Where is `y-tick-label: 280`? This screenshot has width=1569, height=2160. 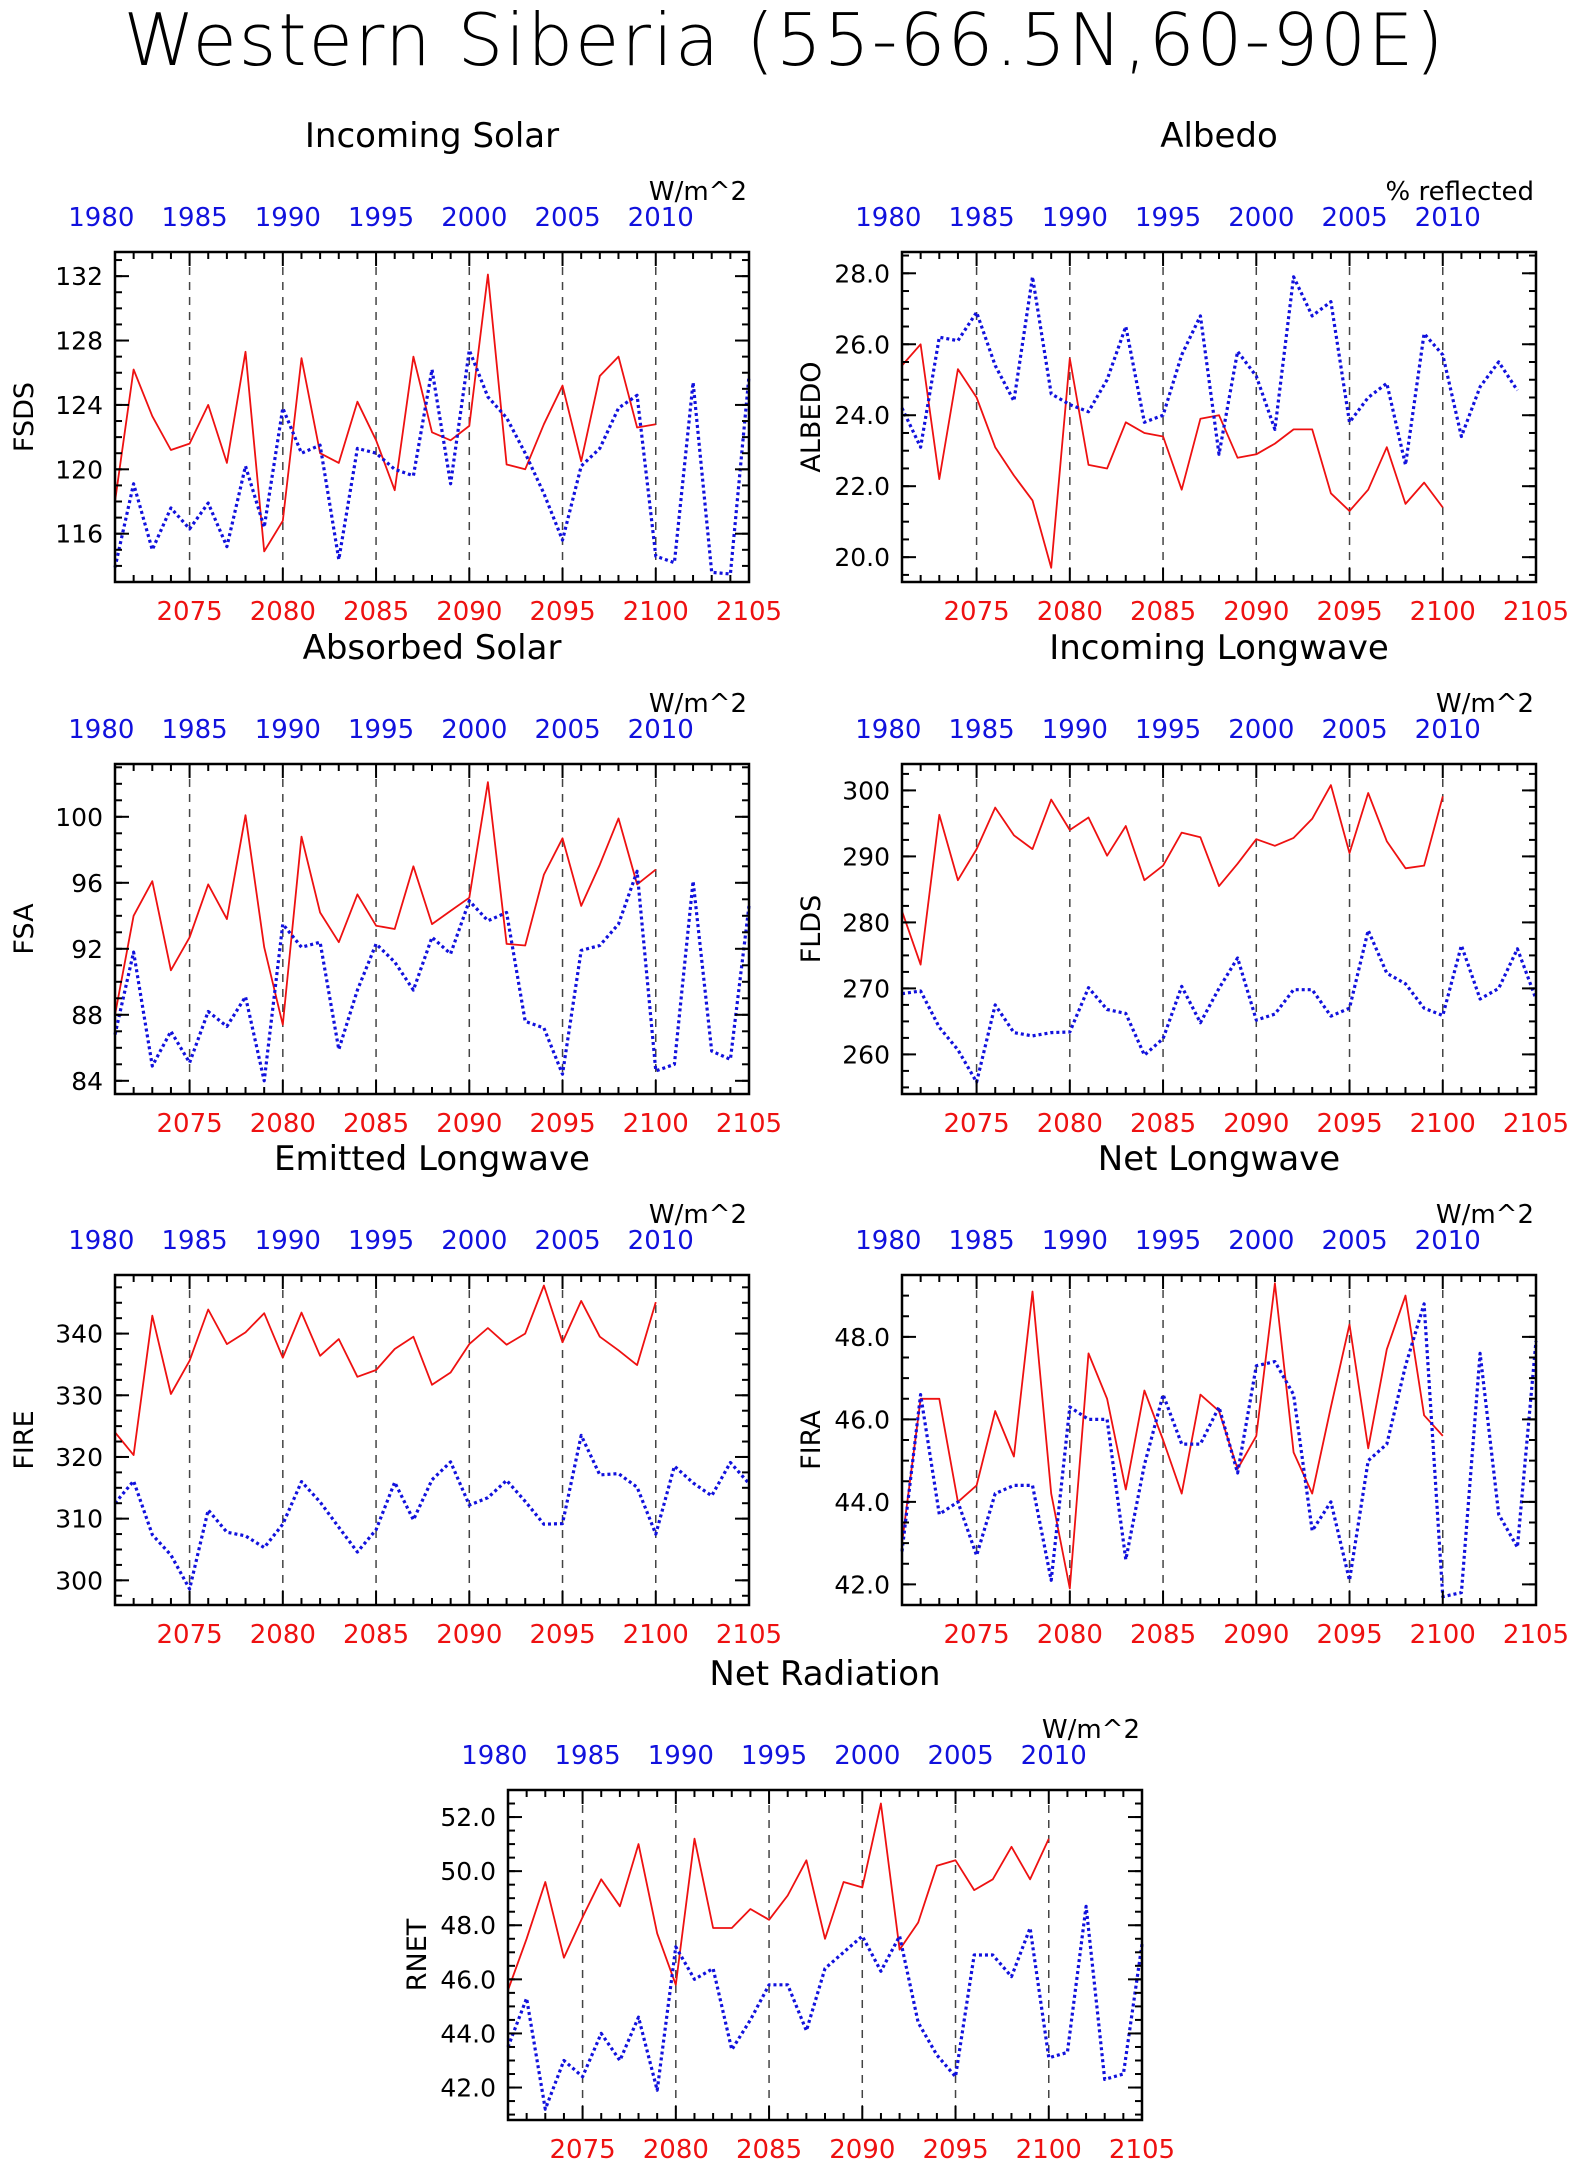
y-tick-label: 280 is located at coordinates (866, 922).